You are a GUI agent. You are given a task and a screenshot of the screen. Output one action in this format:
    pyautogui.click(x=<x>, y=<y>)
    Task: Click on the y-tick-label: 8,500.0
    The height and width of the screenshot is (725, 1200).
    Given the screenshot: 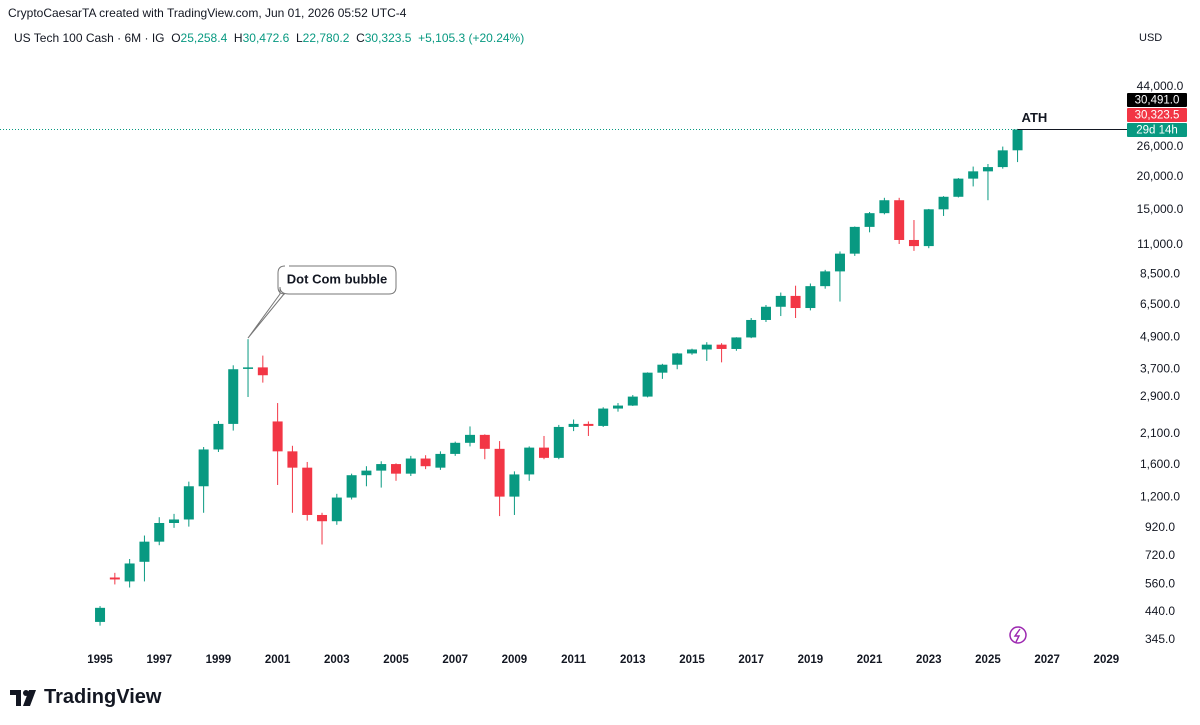 What is the action you would take?
    pyautogui.click(x=1160, y=274)
    